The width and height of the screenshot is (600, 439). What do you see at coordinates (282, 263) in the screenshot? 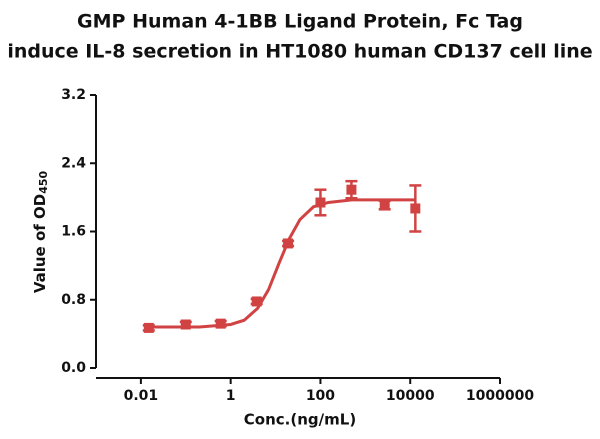
I see `fit-curve` at bounding box center [282, 263].